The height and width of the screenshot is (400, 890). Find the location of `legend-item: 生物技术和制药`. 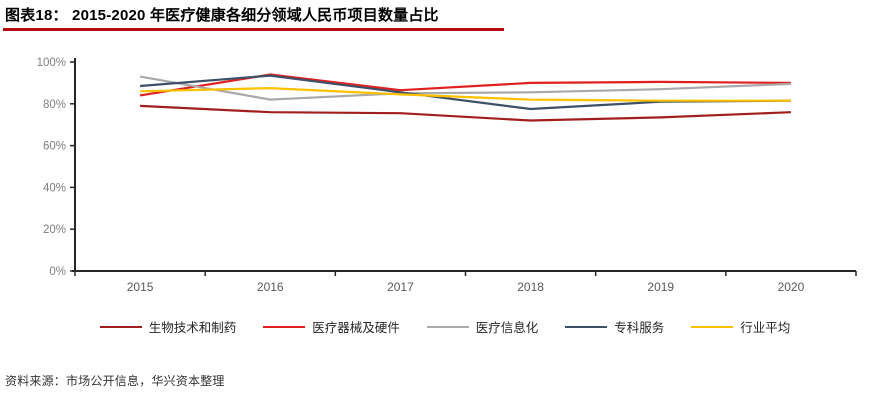

legend-item: 生物技术和制药 is located at coordinates (168, 326).